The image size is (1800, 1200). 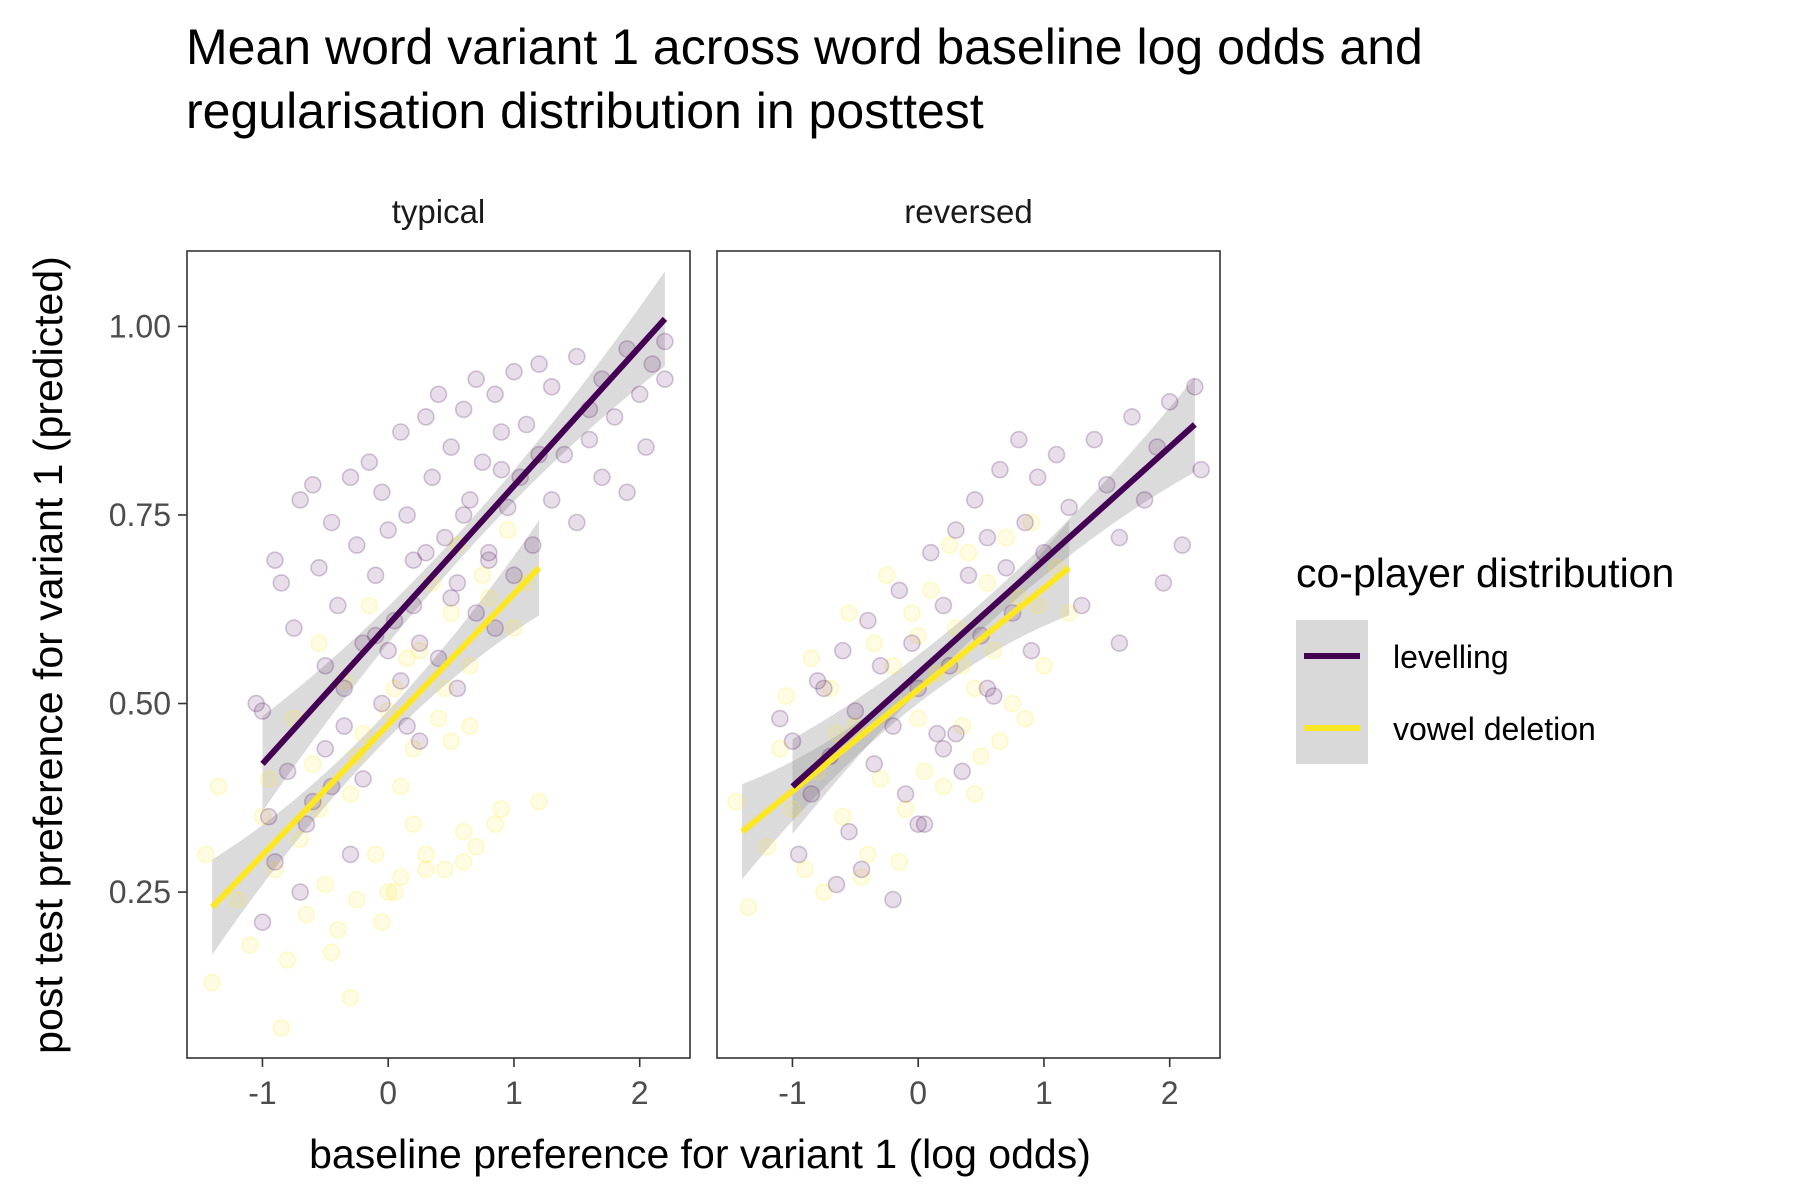 I want to click on legend-title: co-player distribution, so click(x=1485, y=573).